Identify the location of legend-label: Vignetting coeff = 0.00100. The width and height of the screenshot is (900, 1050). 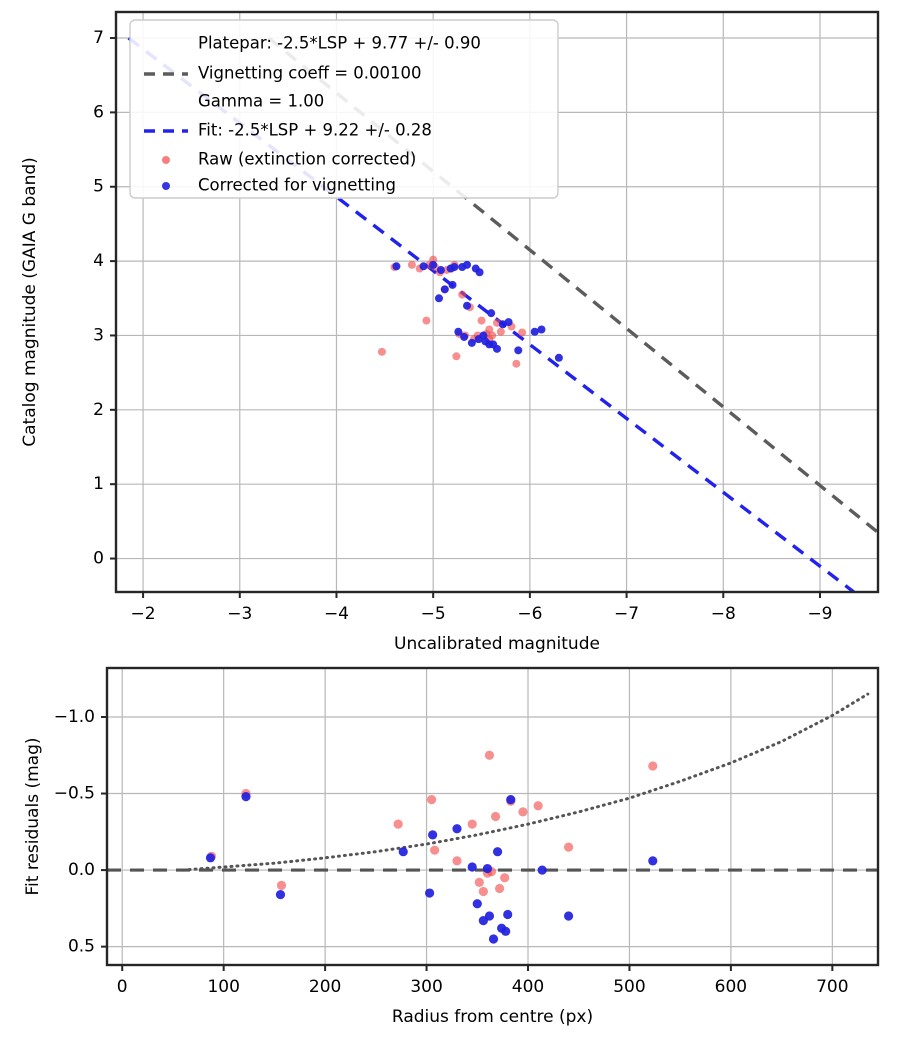
(310, 73).